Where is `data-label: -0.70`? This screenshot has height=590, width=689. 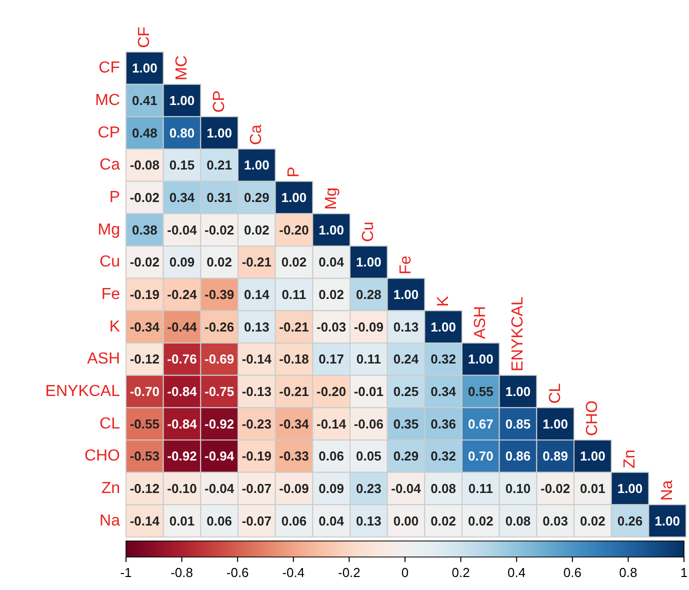 data-label: -0.70 is located at coordinates (145, 391).